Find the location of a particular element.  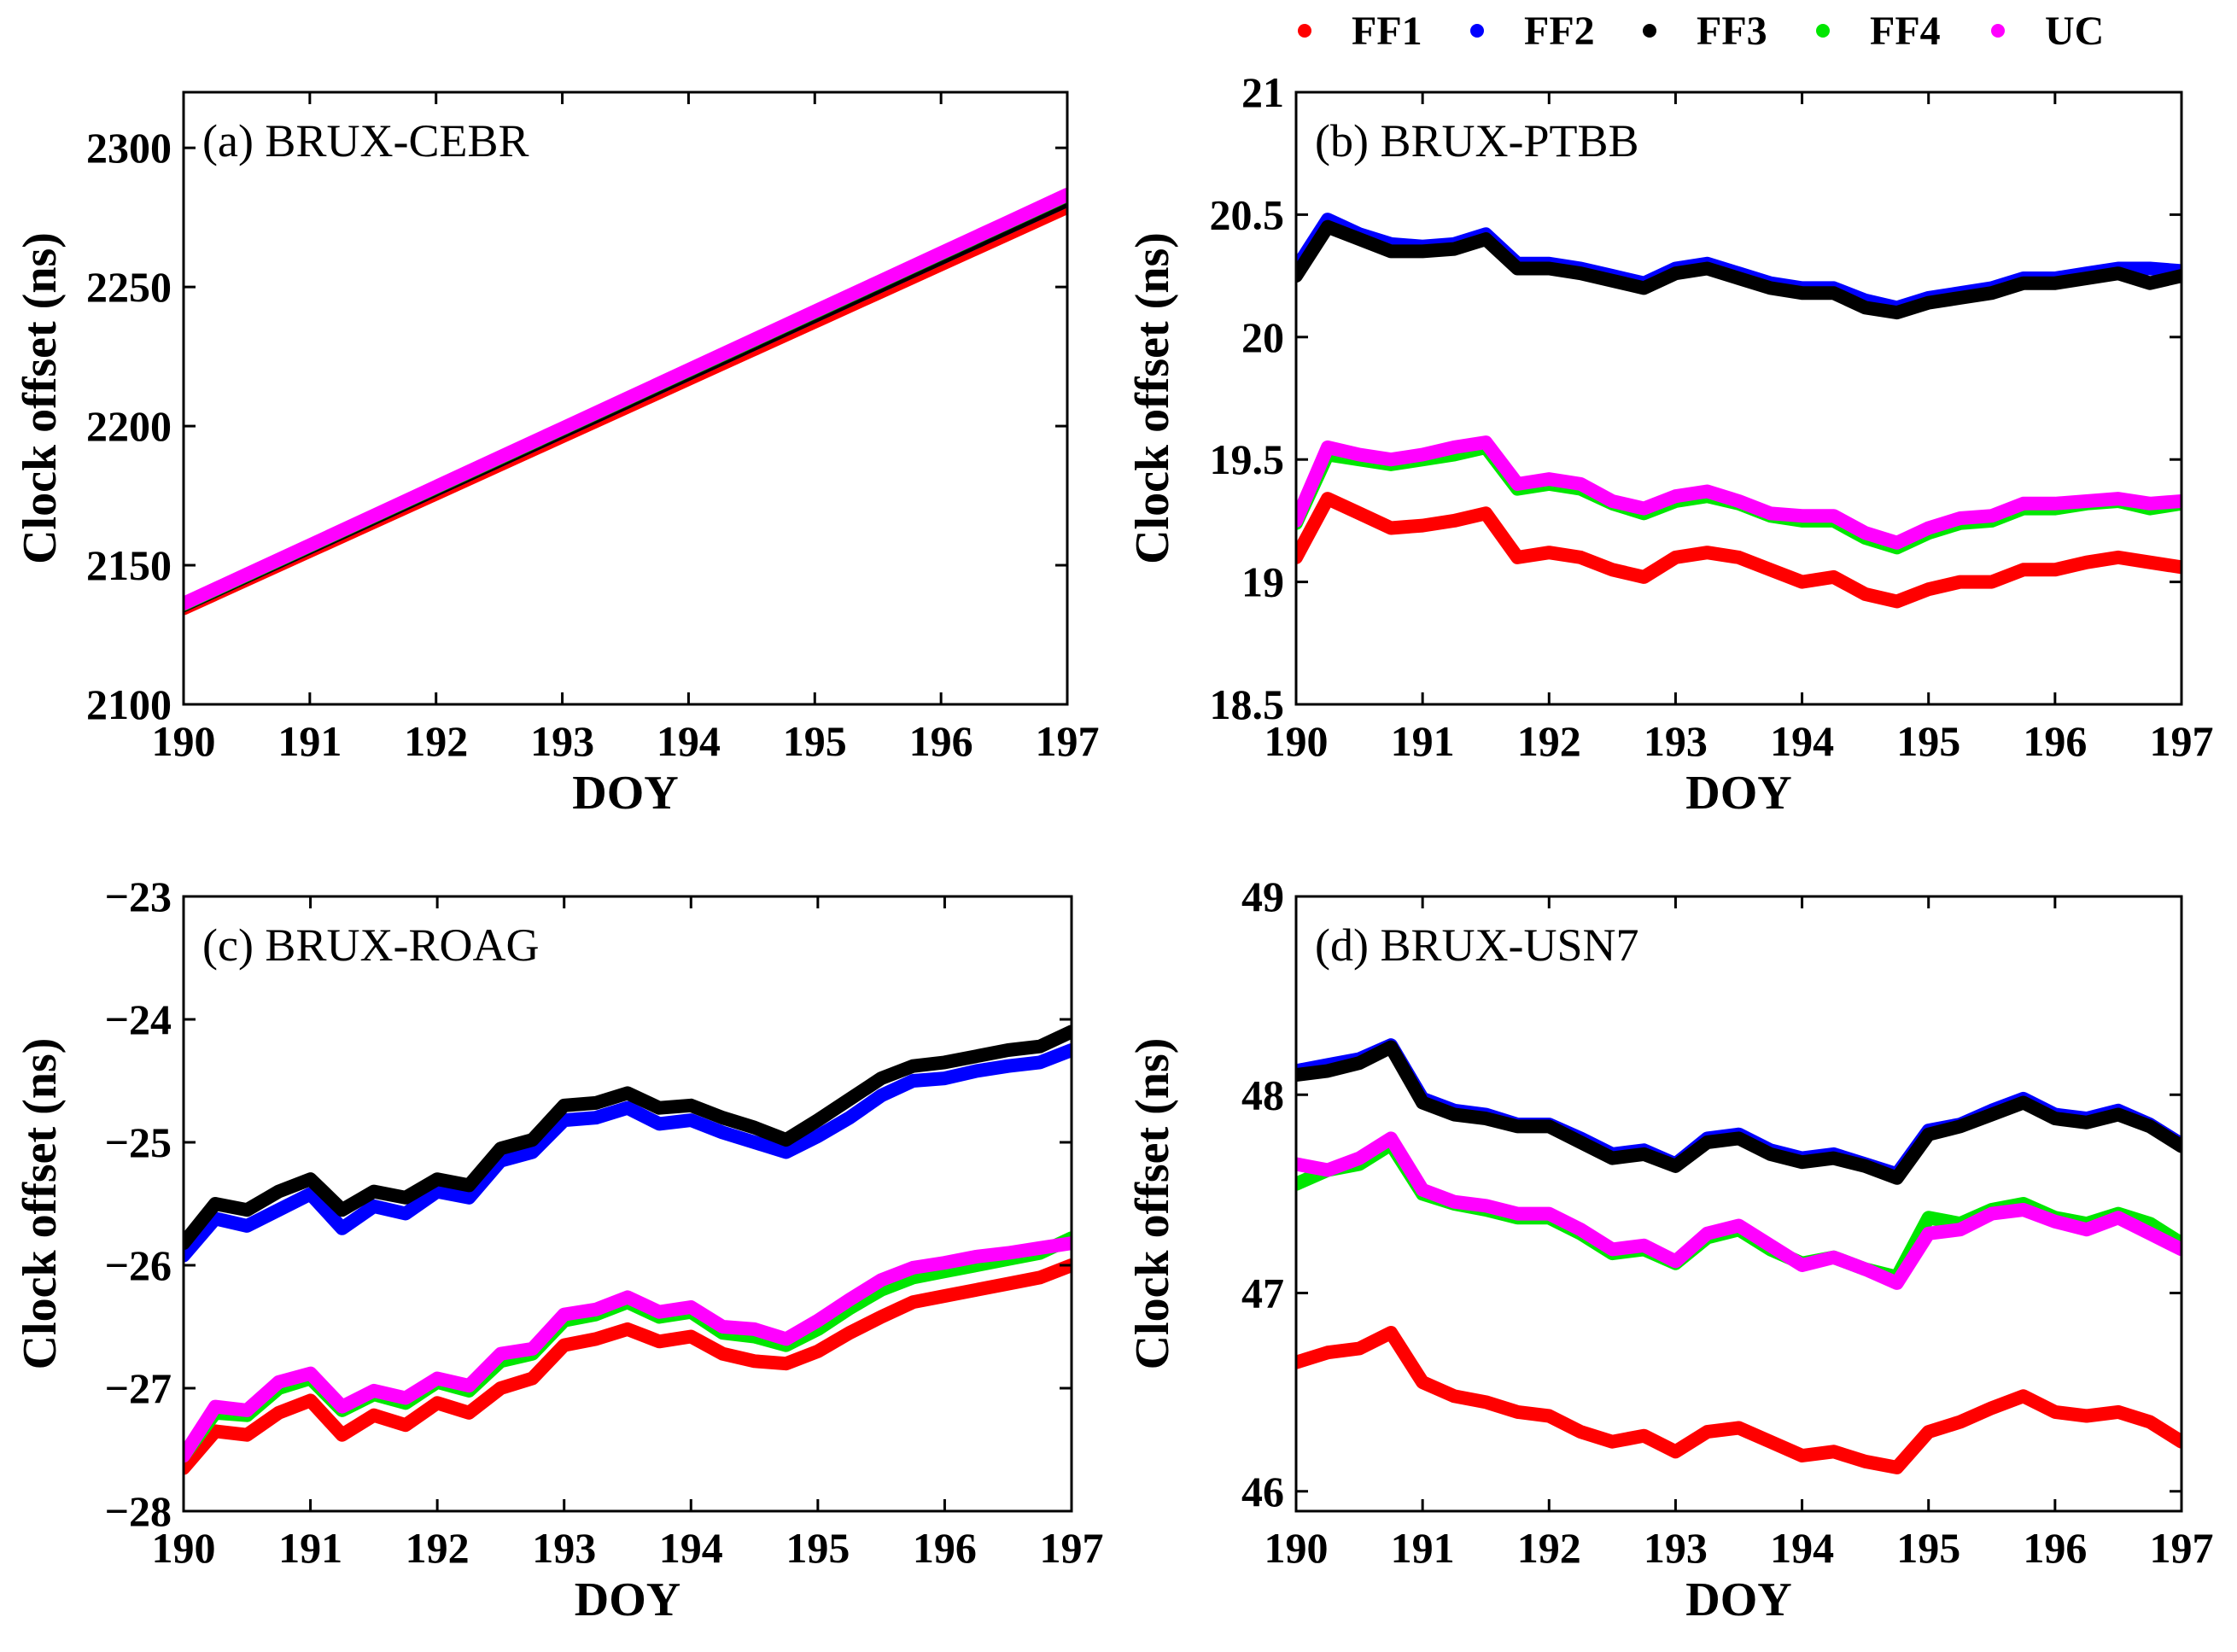

legend-label-uc: UC is located at coordinates (2075, 31).